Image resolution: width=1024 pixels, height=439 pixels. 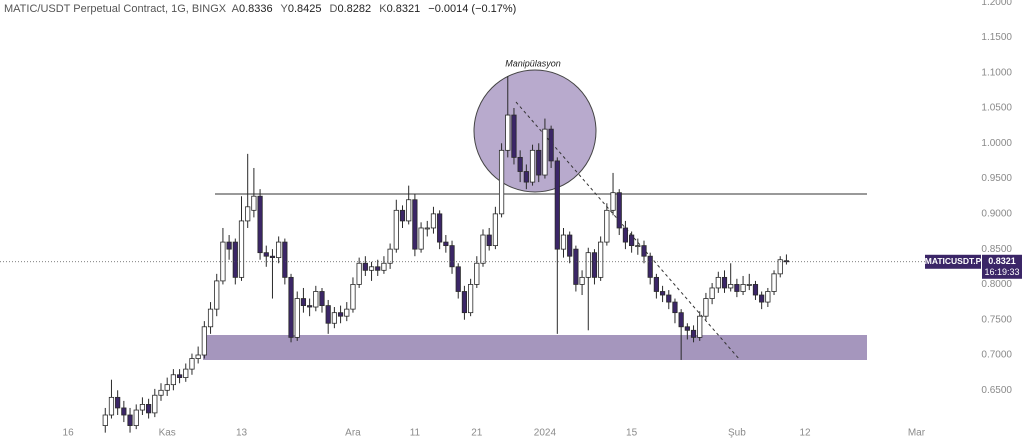 What do you see at coordinates (996, 390) in the screenshot?
I see `y-tick-label: 0.6500` at bounding box center [996, 390].